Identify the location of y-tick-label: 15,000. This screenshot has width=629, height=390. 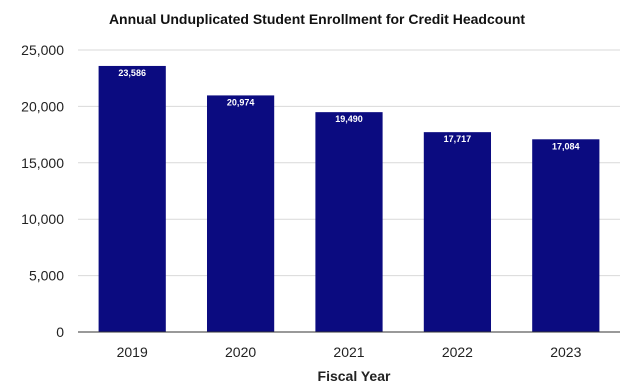
(42, 163).